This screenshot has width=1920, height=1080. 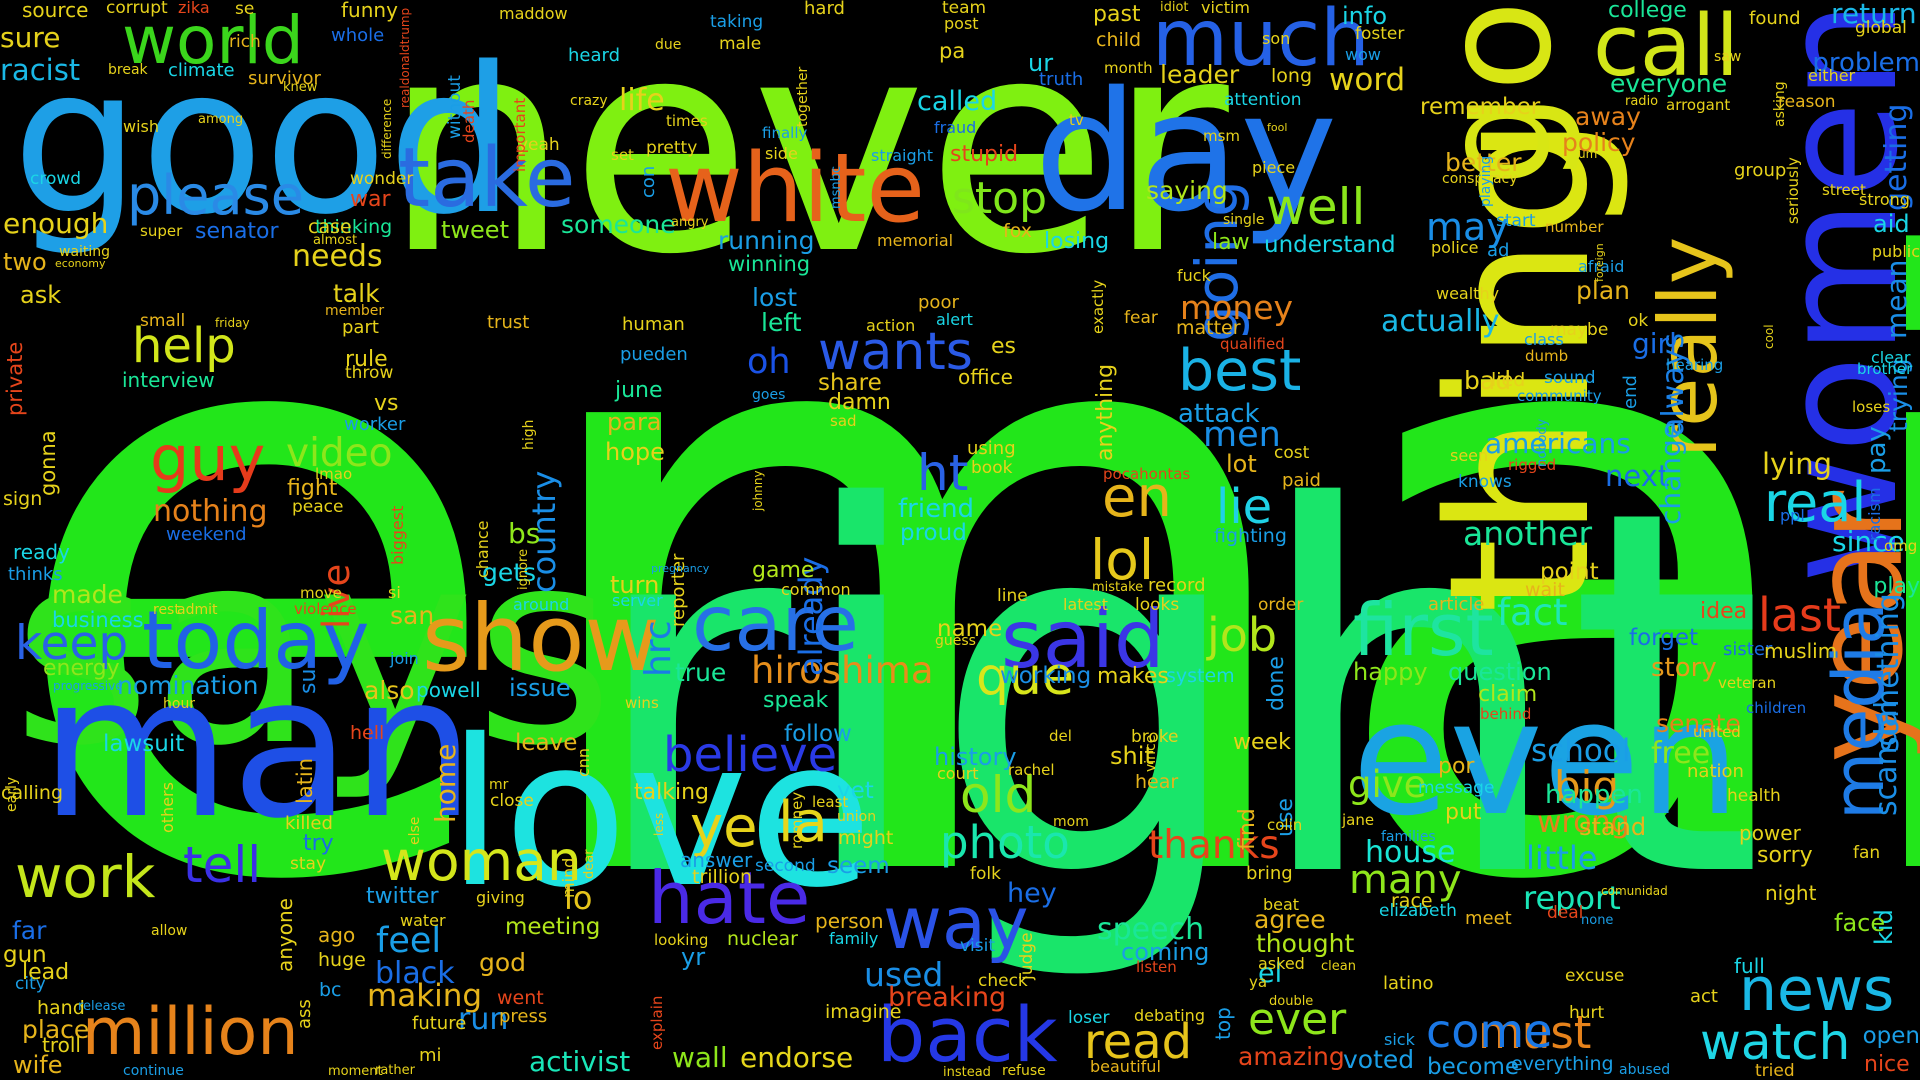 What do you see at coordinates (1630, 392) in the screenshot?
I see `word-end: end` at bounding box center [1630, 392].